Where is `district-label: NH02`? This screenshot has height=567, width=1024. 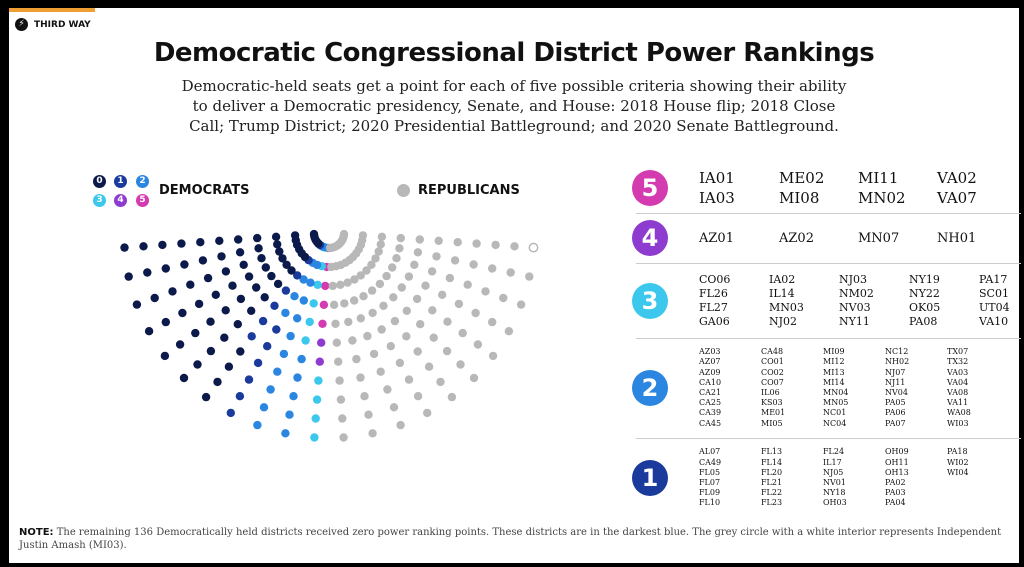 district-label: NH02 is located at coordinates (897, 362).